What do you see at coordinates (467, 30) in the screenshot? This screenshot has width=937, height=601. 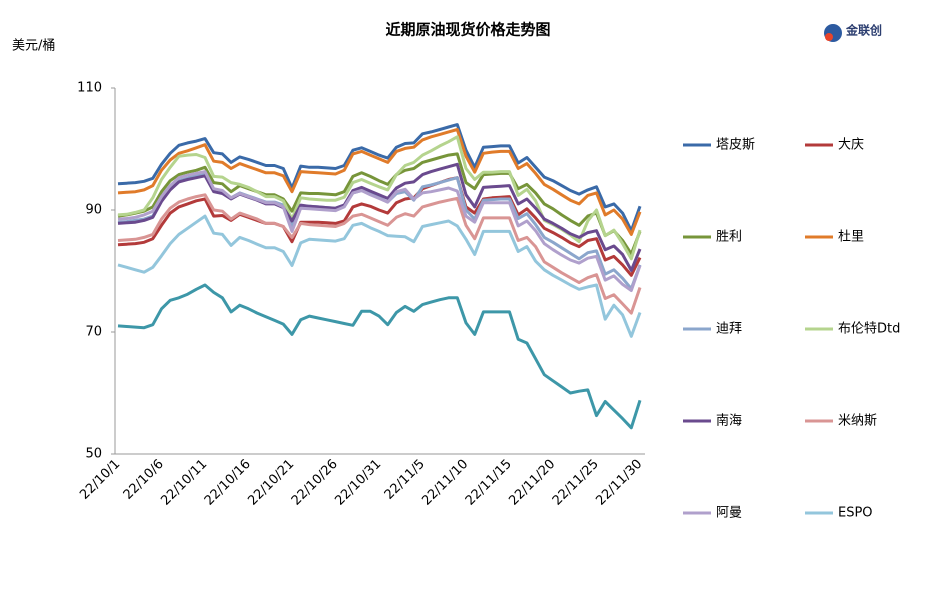 I see `chart-title: 近期原油现货价格走势图` at bounding box center [467, 30].